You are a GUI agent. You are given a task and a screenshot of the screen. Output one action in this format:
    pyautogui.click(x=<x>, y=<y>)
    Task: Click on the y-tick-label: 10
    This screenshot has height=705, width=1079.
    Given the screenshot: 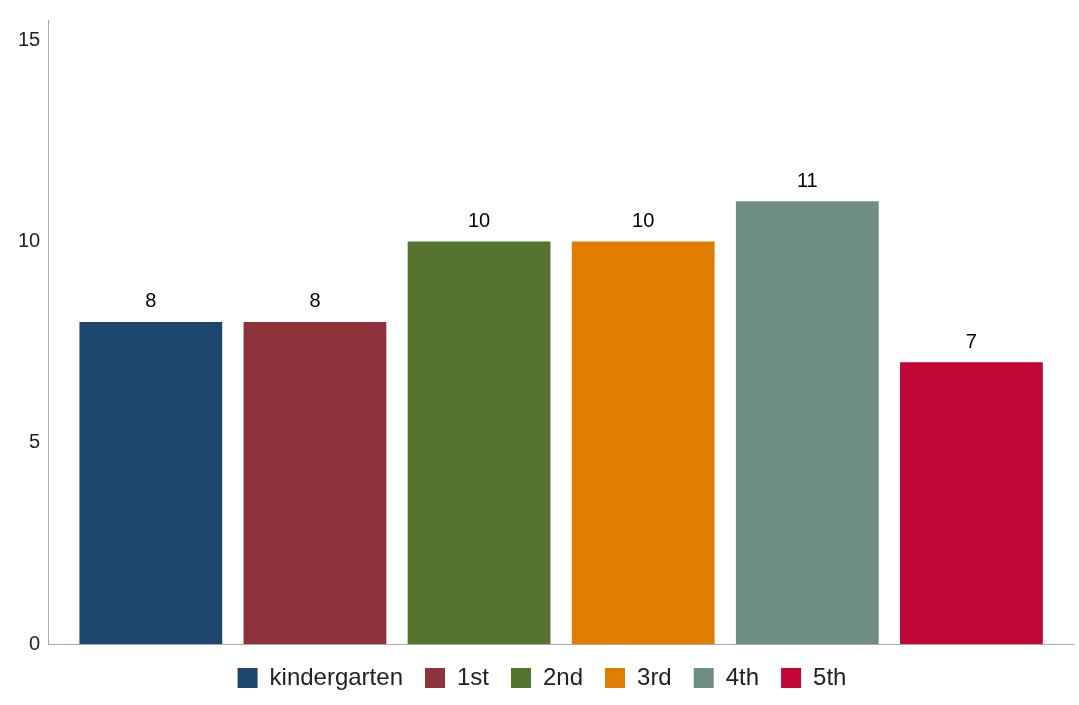 What is the action you would take?
    pyautogui.click(x=29, y=239)
    